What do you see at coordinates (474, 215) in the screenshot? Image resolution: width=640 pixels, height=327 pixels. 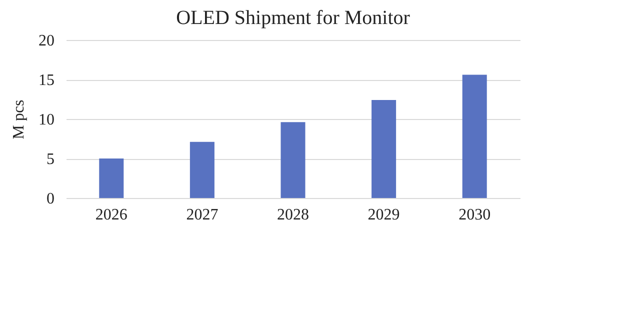 I see `x-tick-label: 2030` at bounding box center [474, 215].